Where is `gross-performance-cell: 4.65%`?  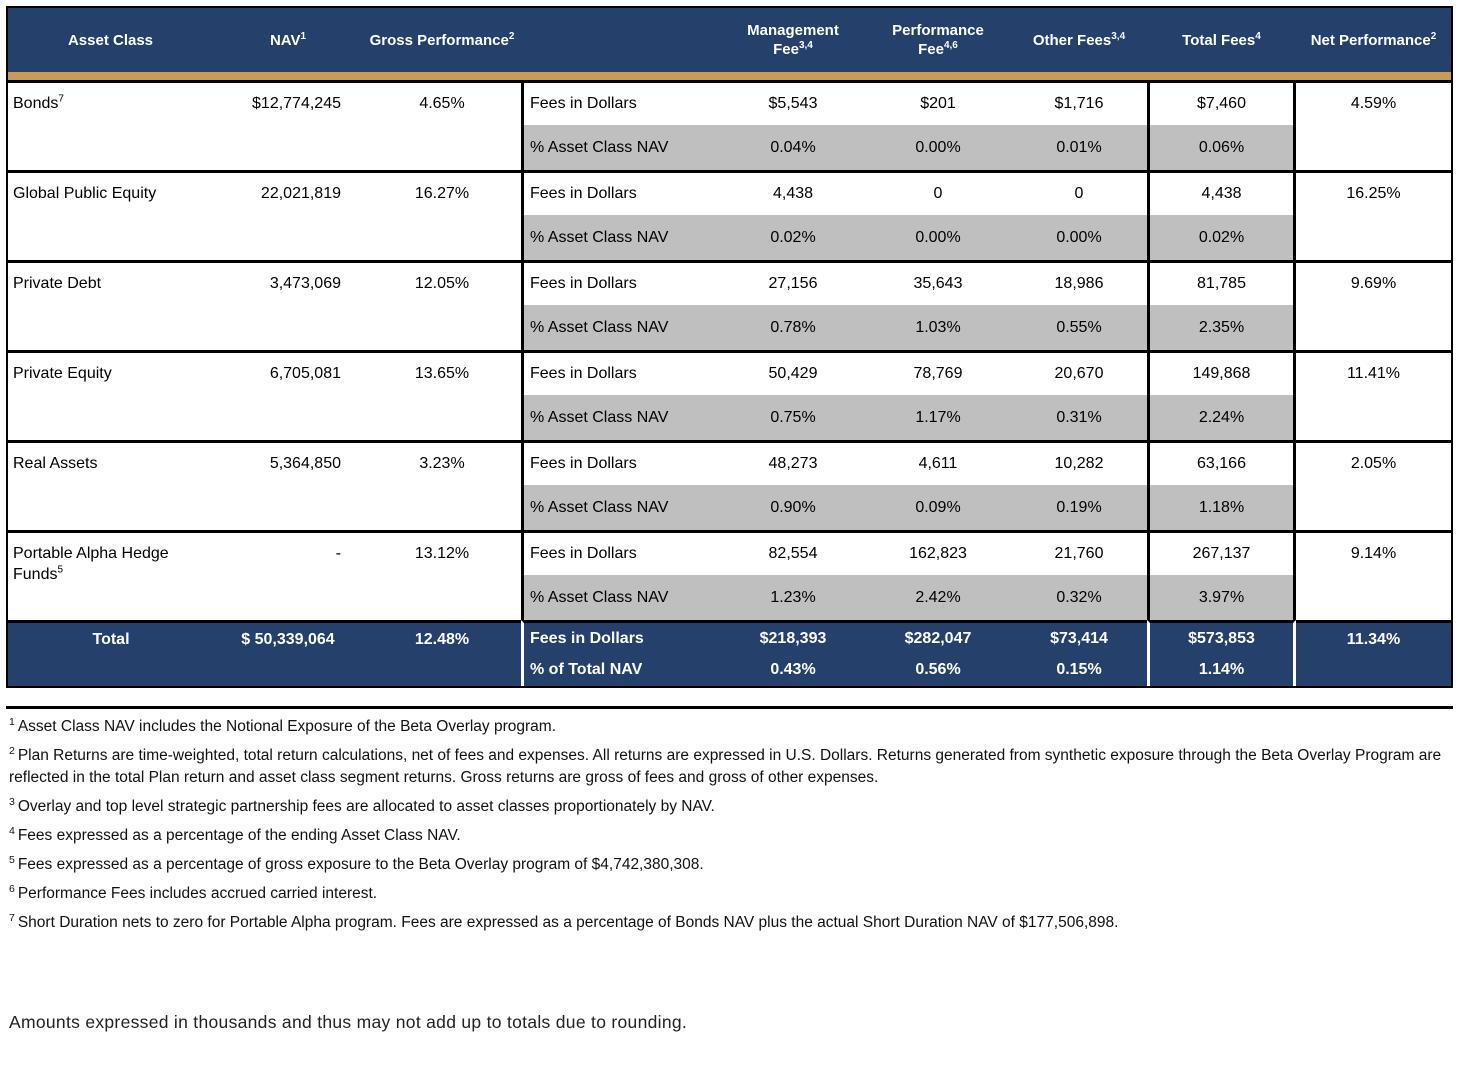
gross-performance-cell: 4.65% is located at coordinates (442, 125).